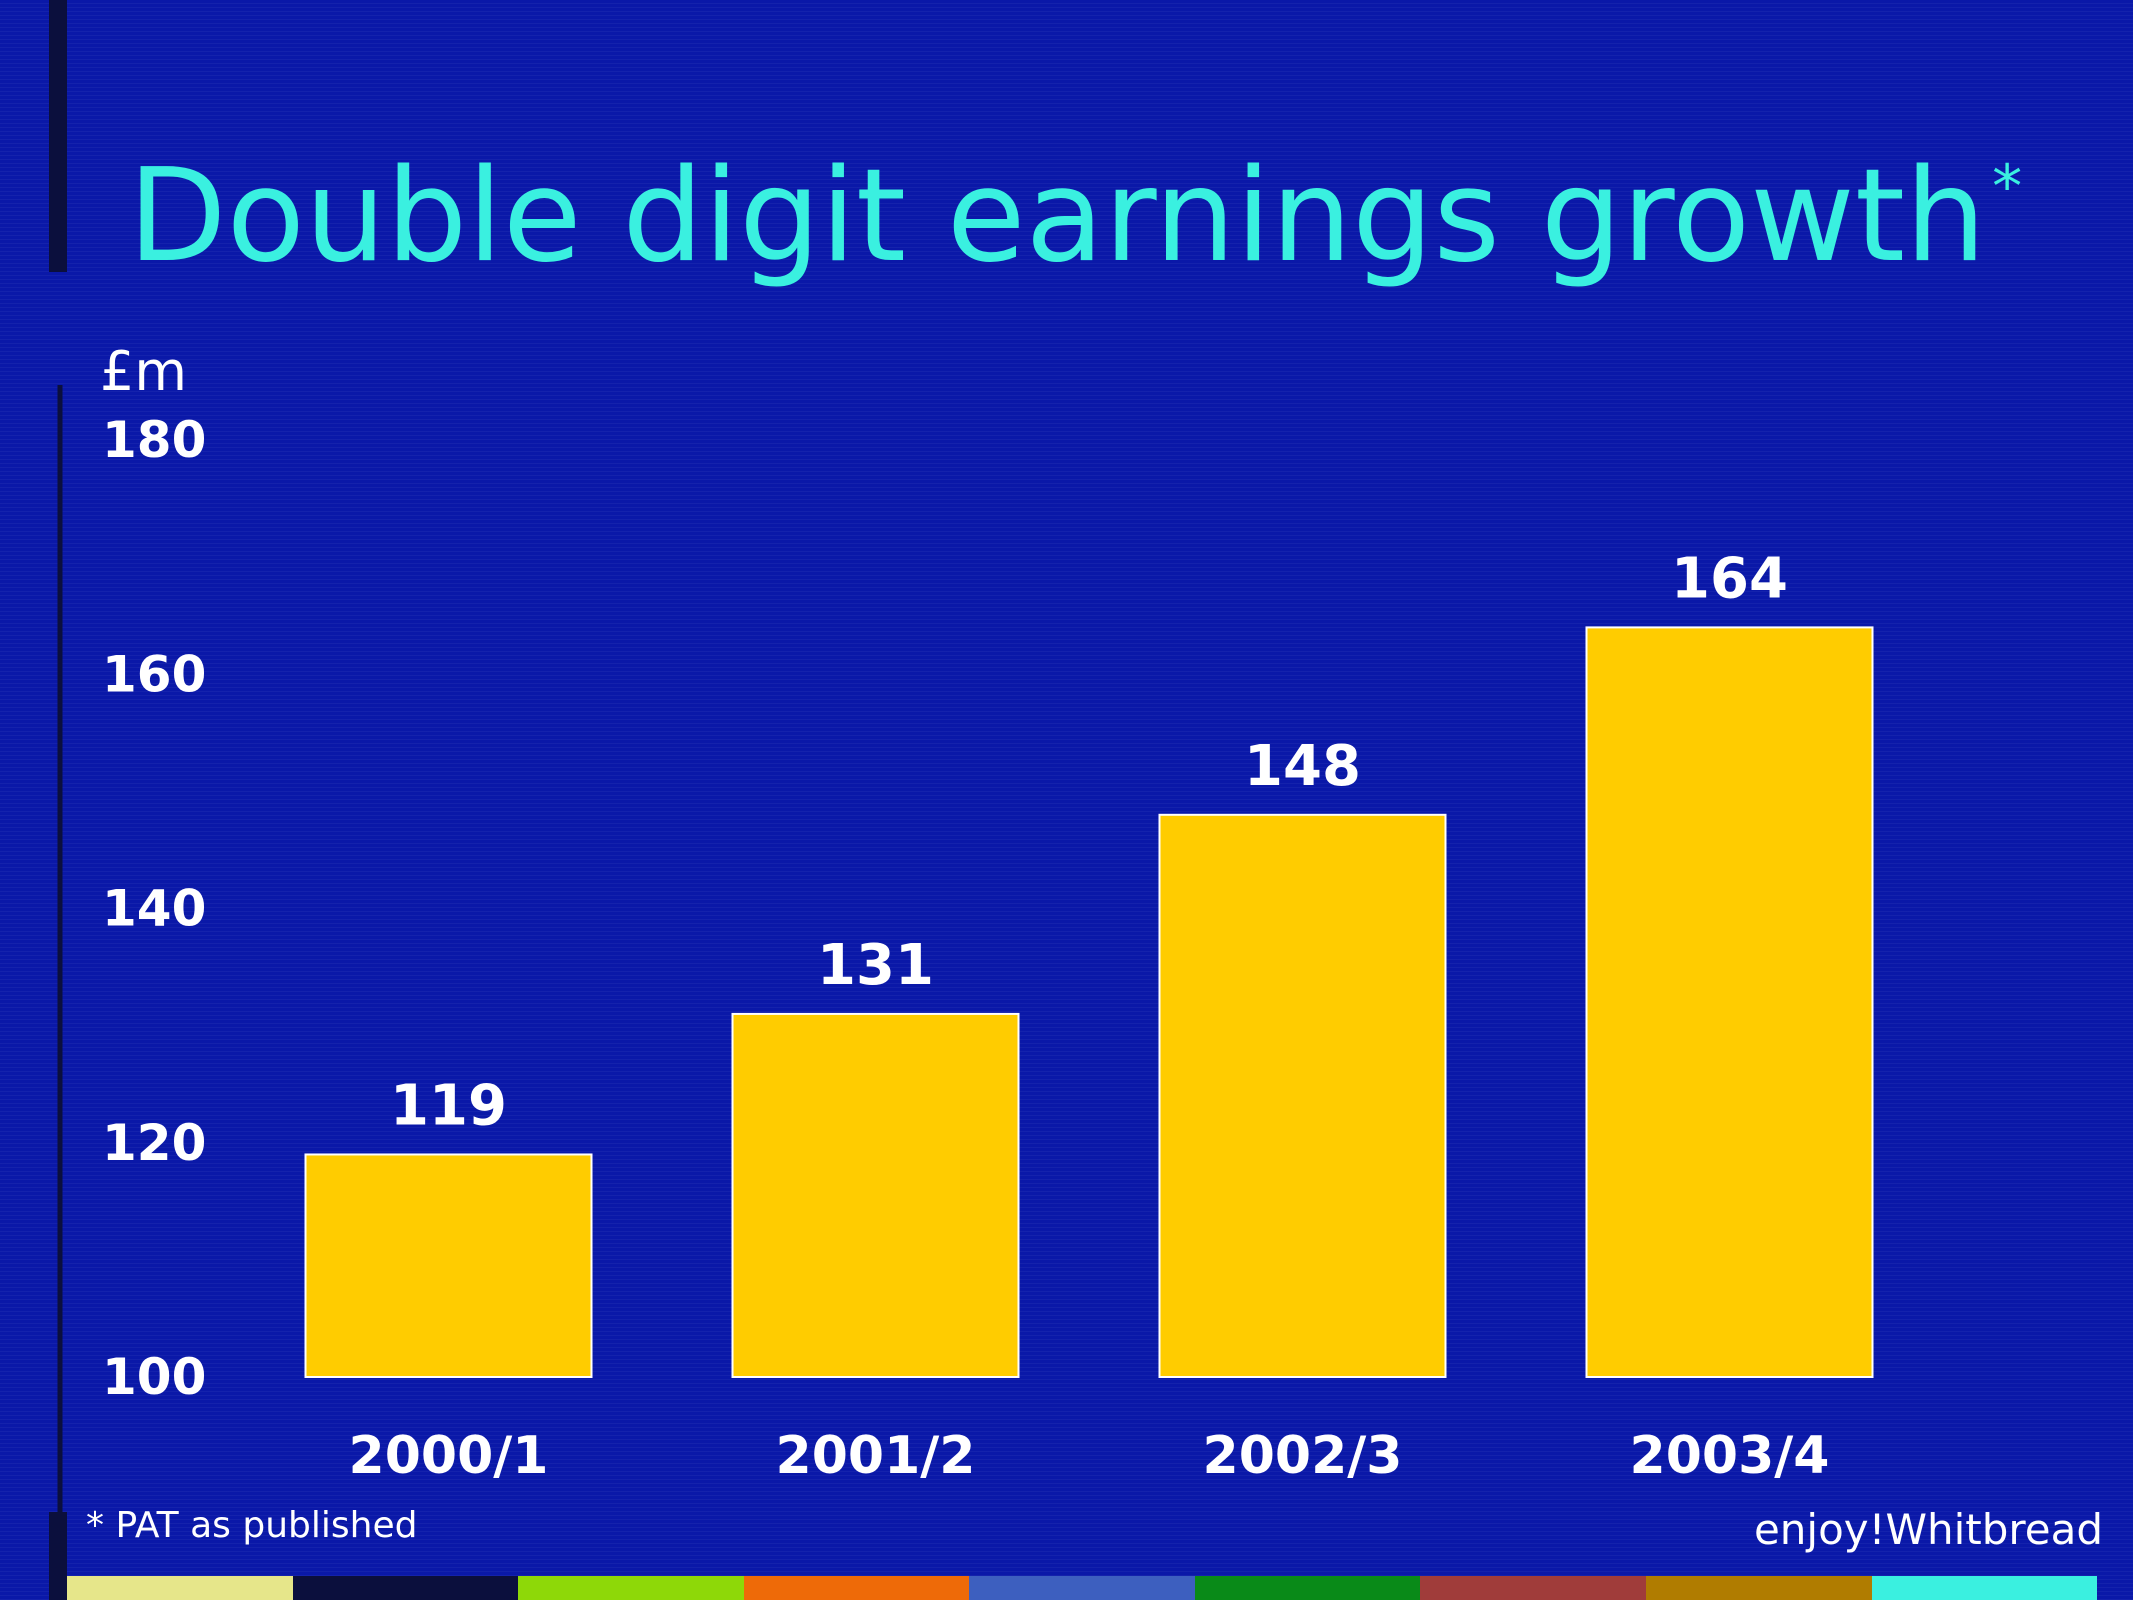 Image resolution: width=2133 pixels, height=1600 pixels. I want to click on y-tick-label: 180, so click(154, 440).